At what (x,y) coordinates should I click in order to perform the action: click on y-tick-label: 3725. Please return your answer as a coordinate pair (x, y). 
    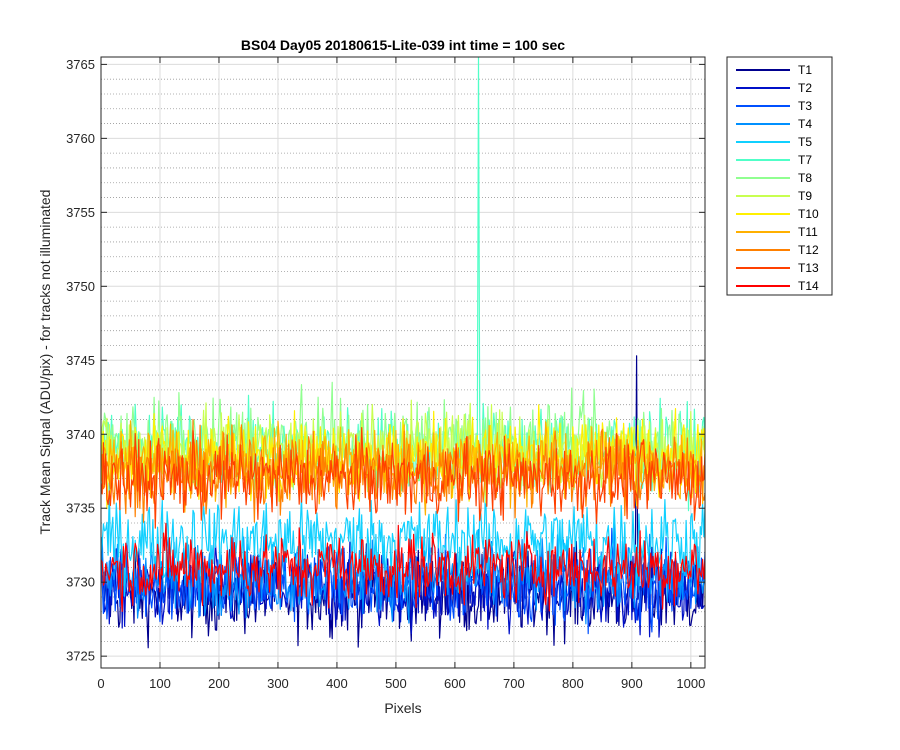
    Looking at the image, I should click on (80, 656).